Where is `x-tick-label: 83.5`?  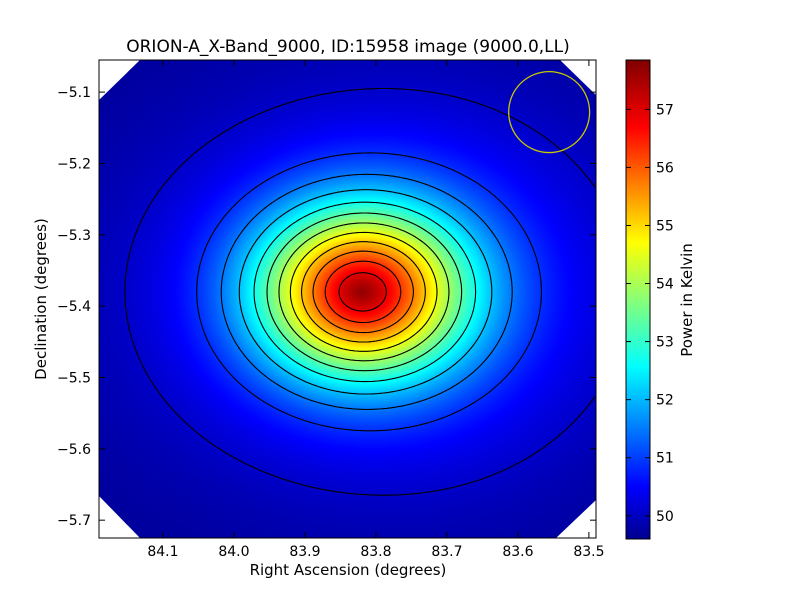
x-tick-label: 83.5 is located at coordinates (588, 552).